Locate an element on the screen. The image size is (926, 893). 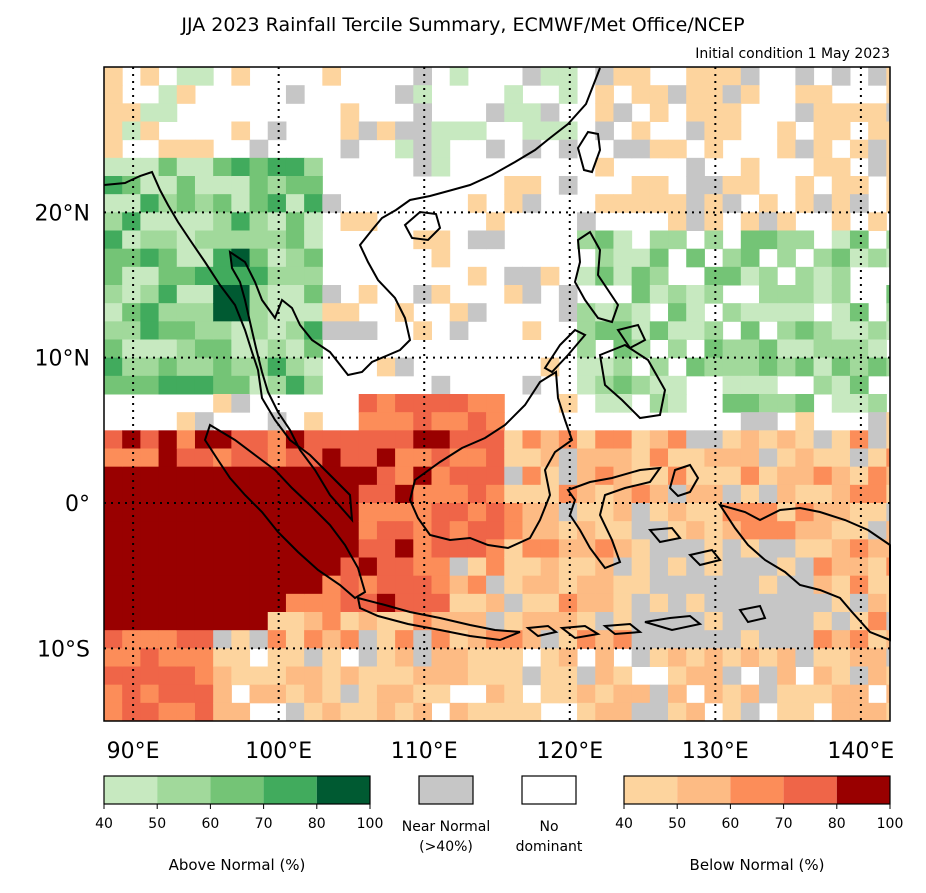
legend-box-label: Near Normal is located at coordinates (446, 827).